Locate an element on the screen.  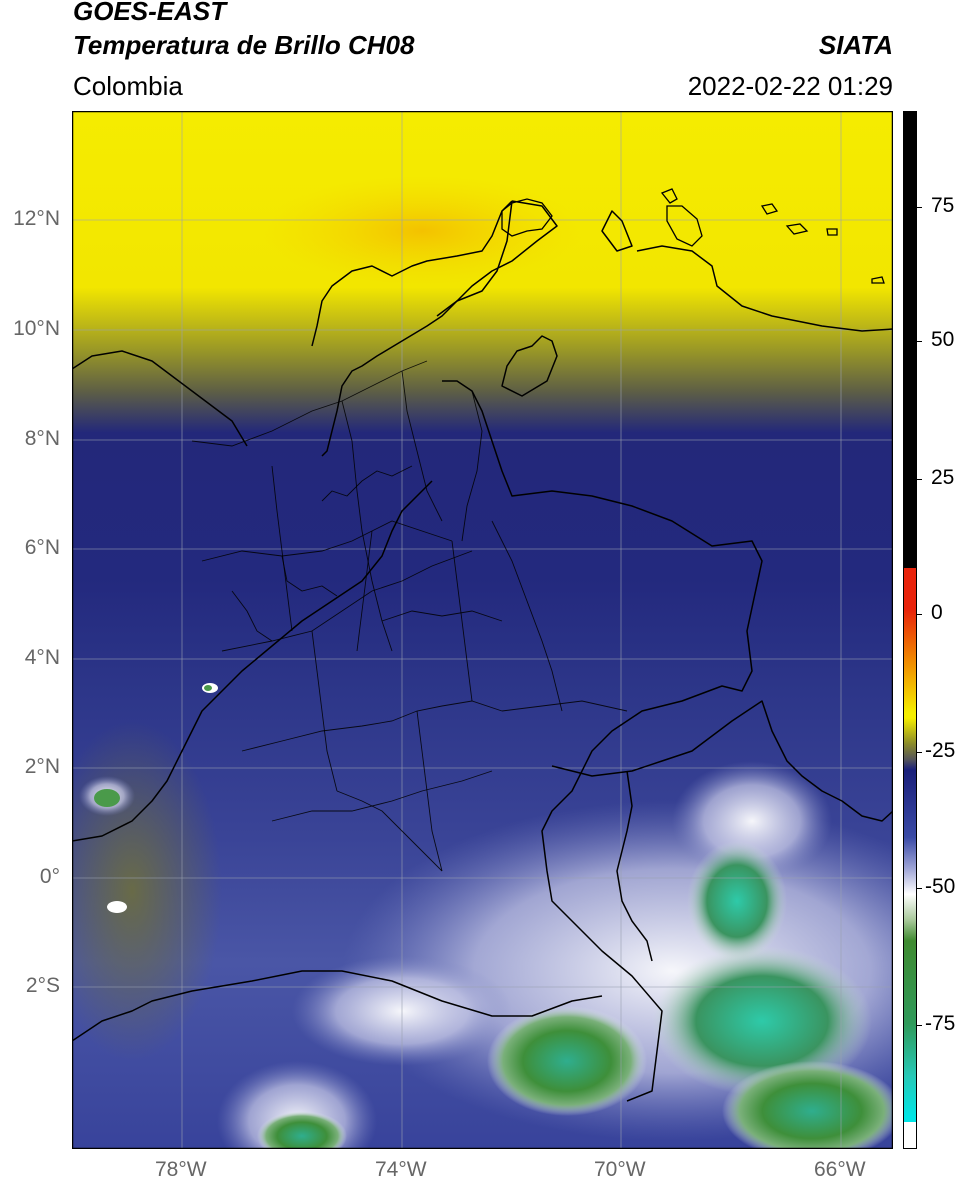
latitude-label: 8°N is located at coordinates (42, 438).